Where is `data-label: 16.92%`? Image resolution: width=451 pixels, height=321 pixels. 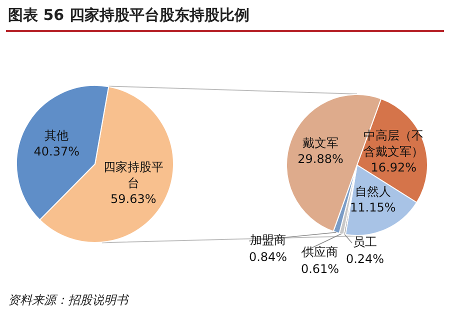 data-label: 16.92% is located at coordinates (393, 167).